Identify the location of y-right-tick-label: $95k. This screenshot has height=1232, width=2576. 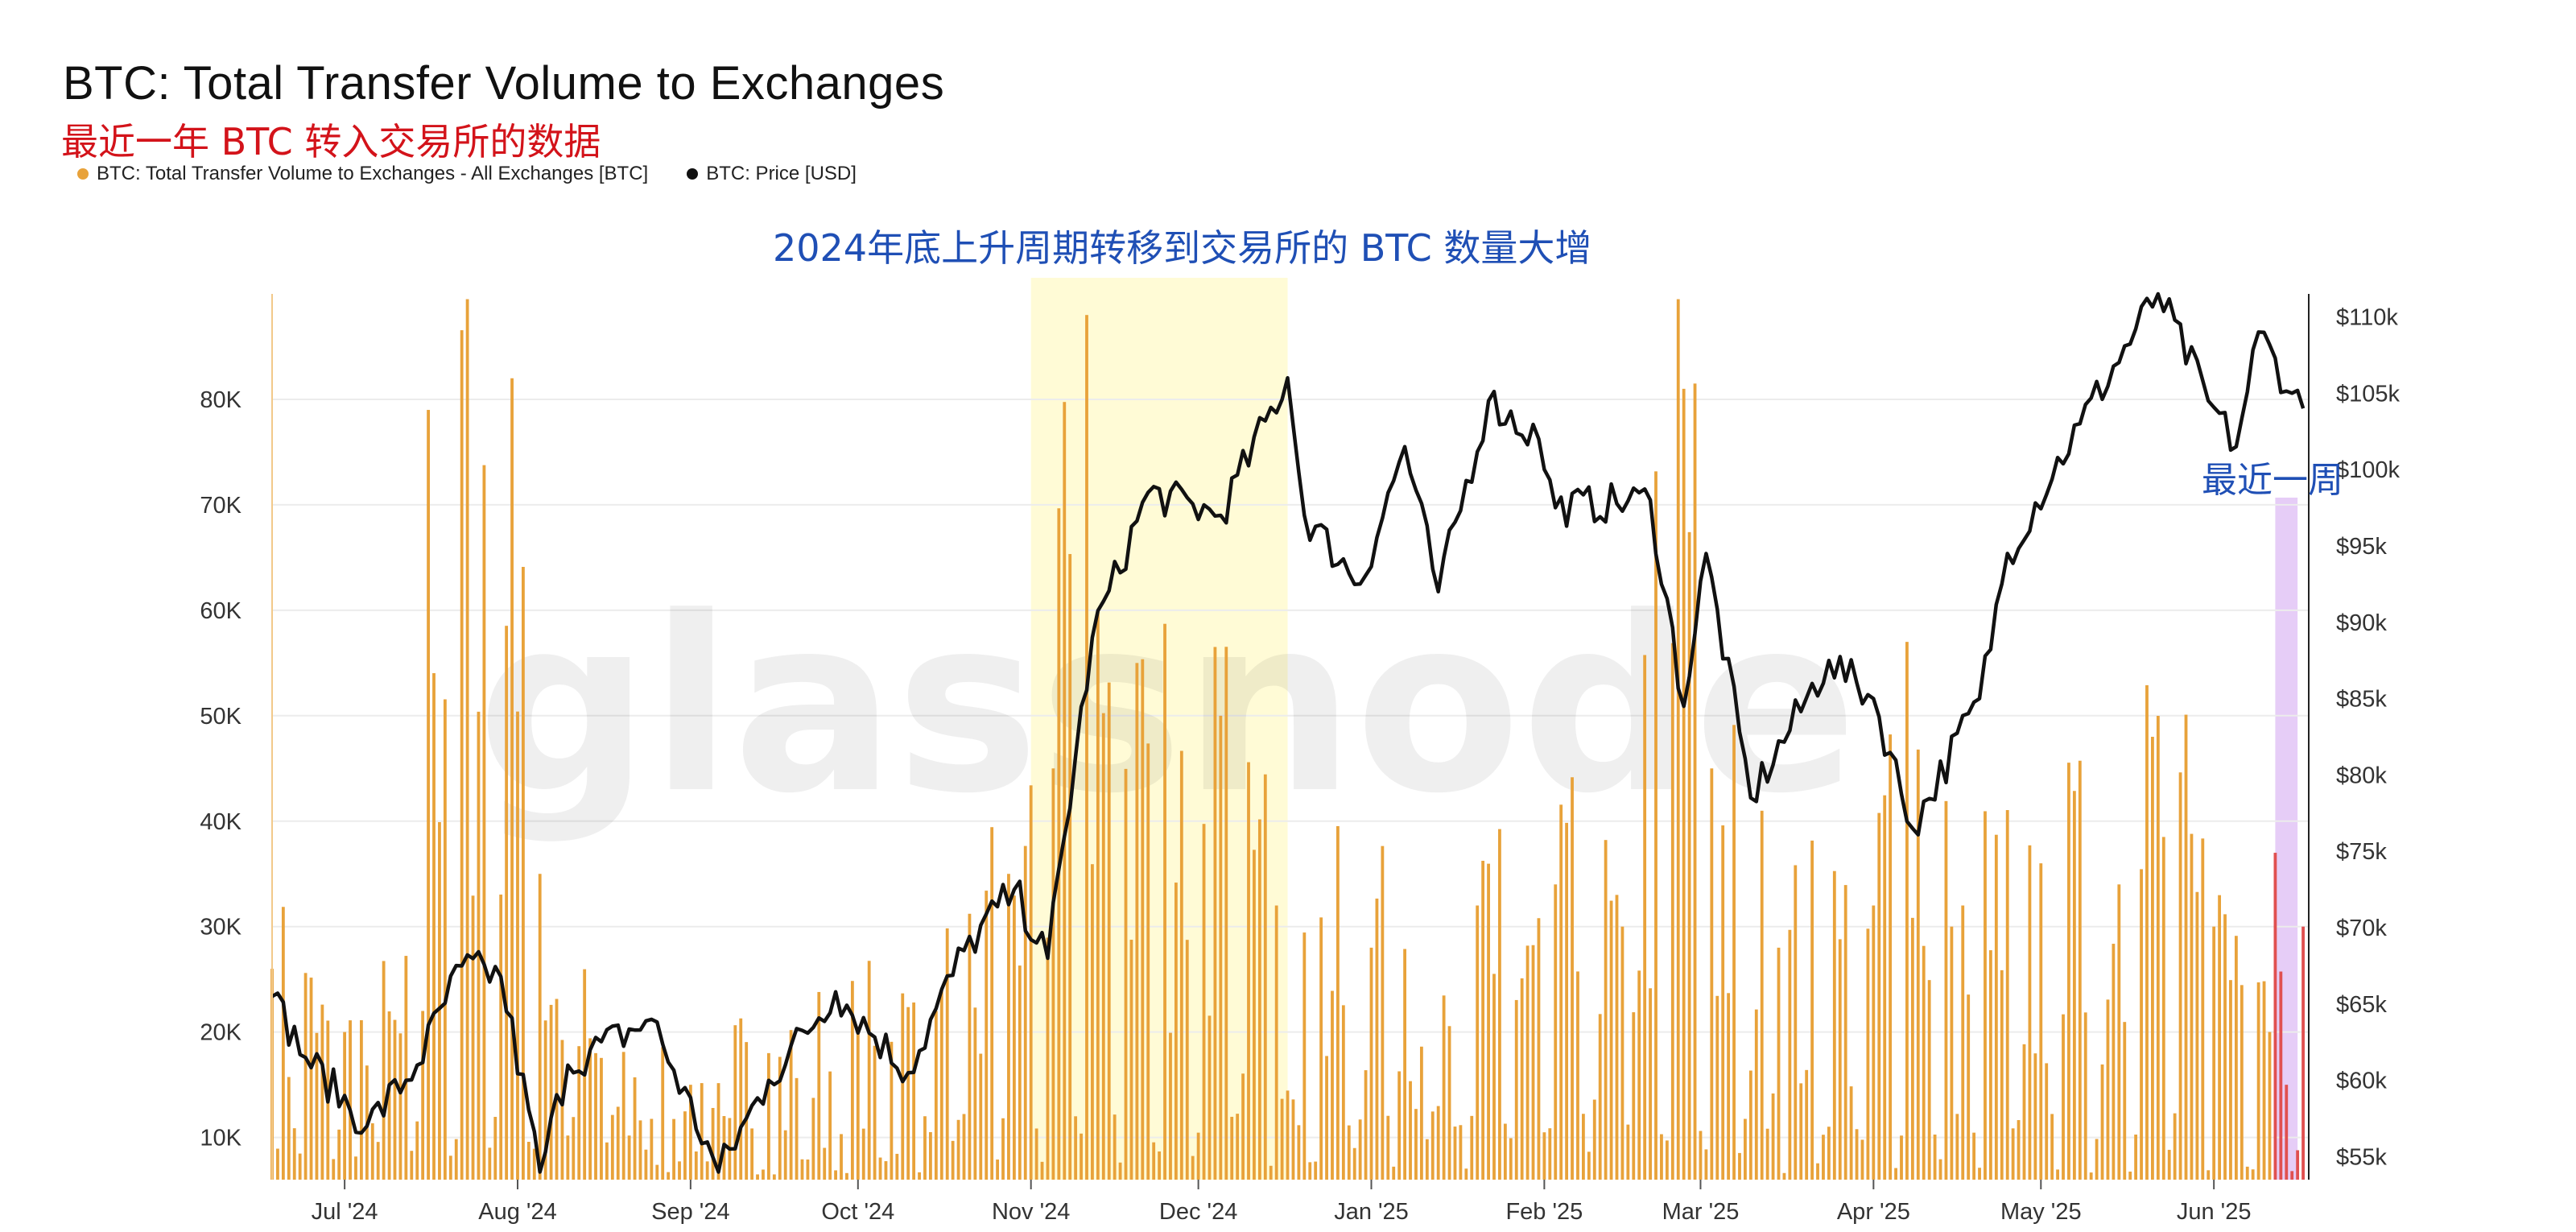
(2361, 547).